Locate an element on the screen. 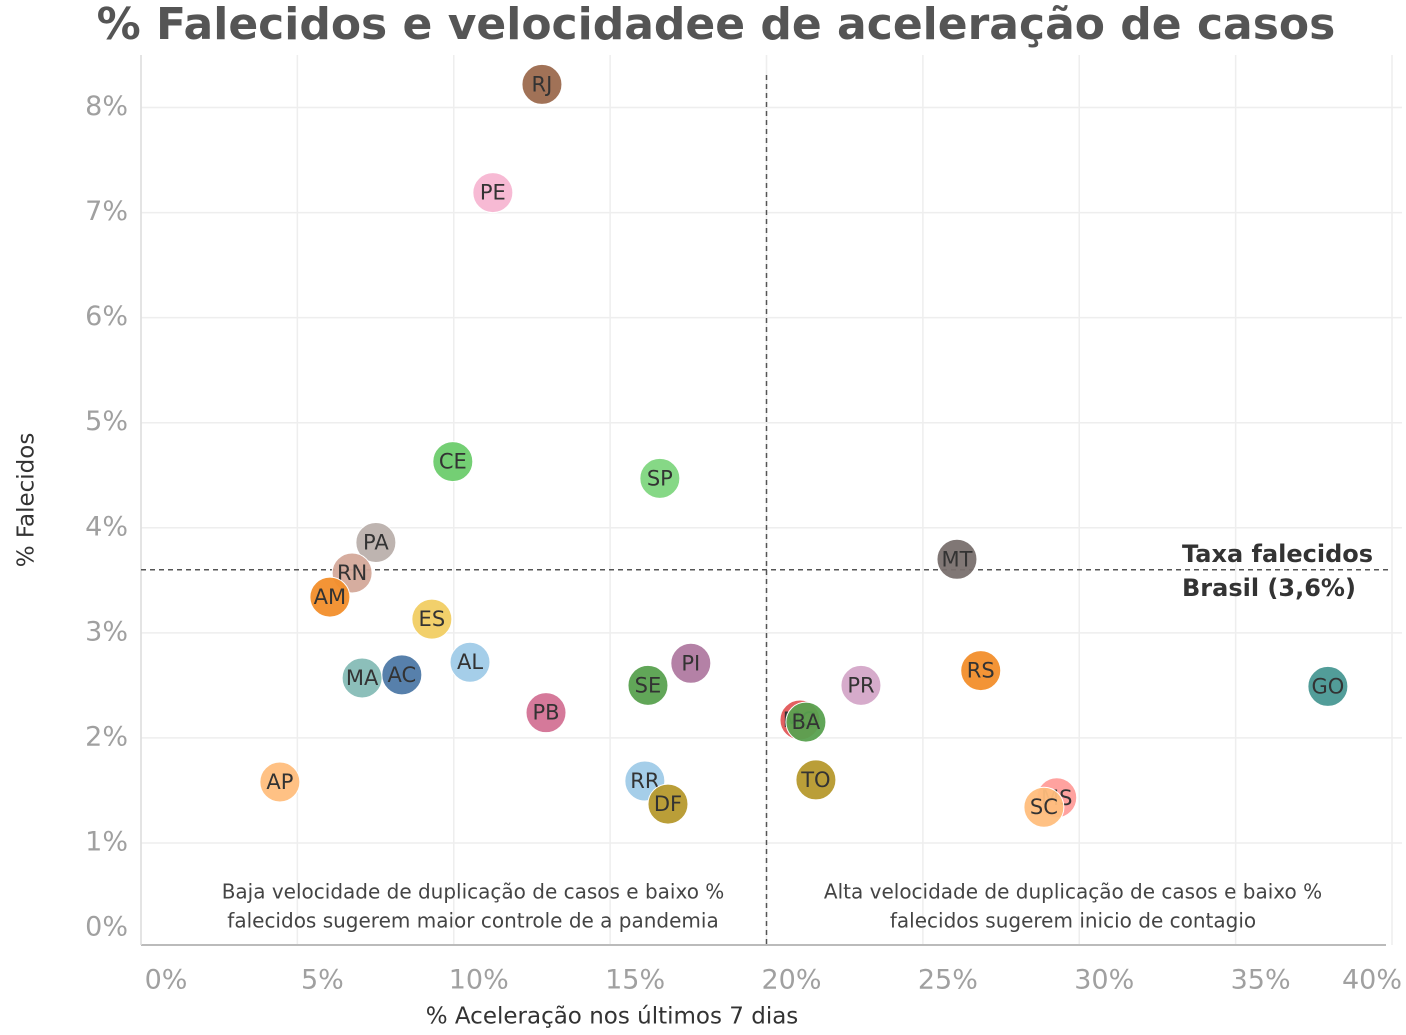 Image resolution: width=1406 pixels, height=1035 pixels. point-label: PE is located at coordinates (493, 193).